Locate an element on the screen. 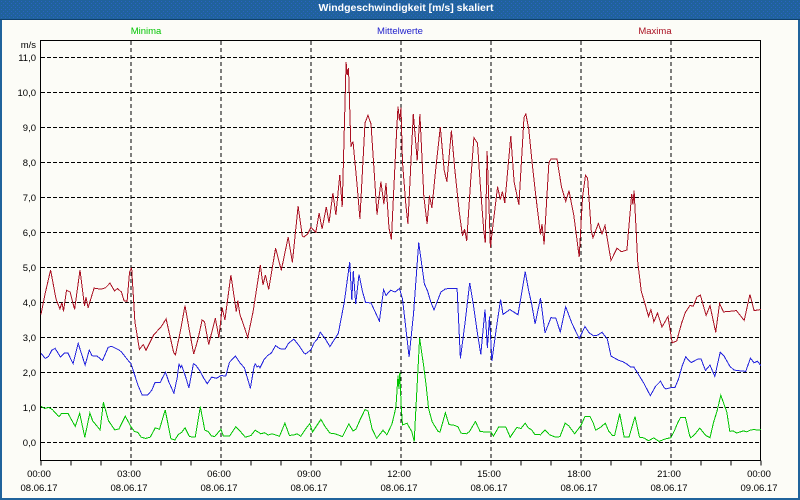 This screenshot has height=500, width=800. svg-text: 5,0 is located at coordinates (29, 268).